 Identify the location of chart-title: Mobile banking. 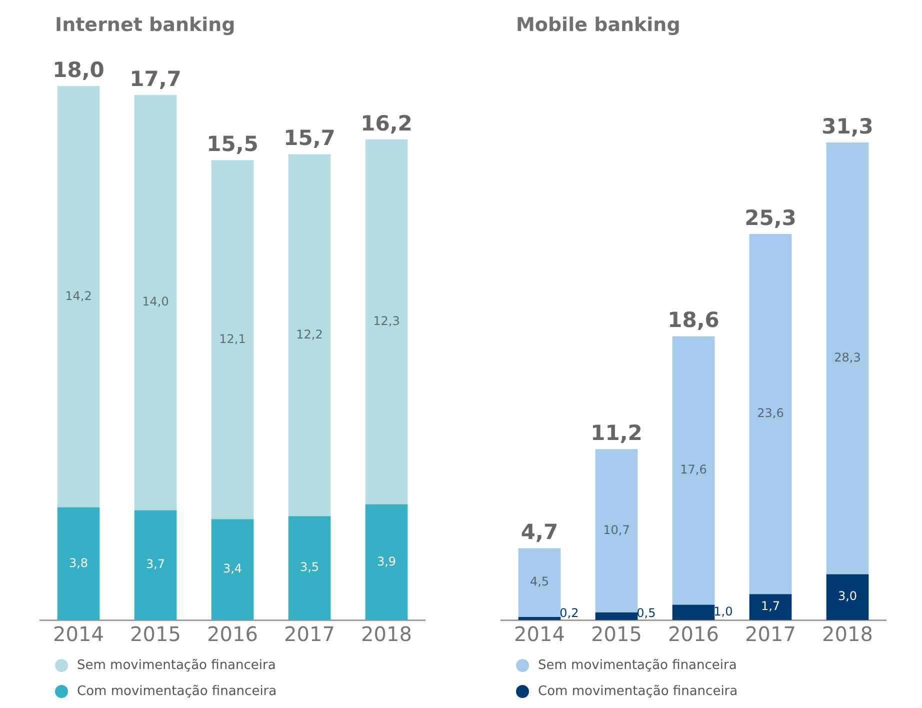
(598, 25).